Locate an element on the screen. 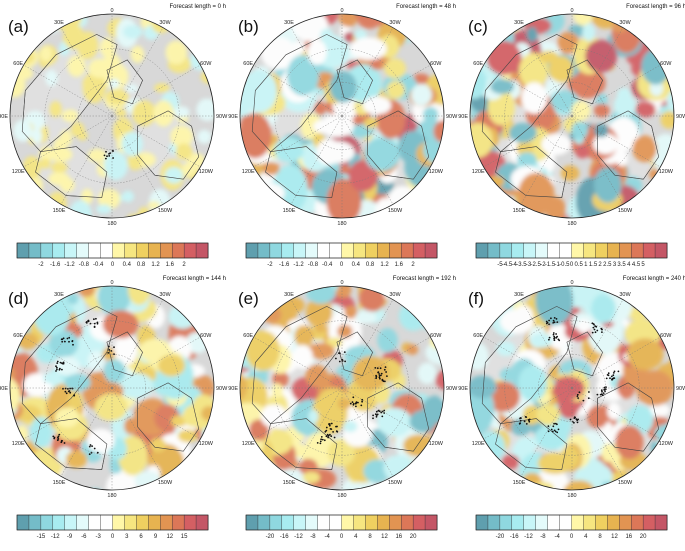 The image size is (685, 551). colorbar-tick-label: 0 is located at coordinates (113, 265).